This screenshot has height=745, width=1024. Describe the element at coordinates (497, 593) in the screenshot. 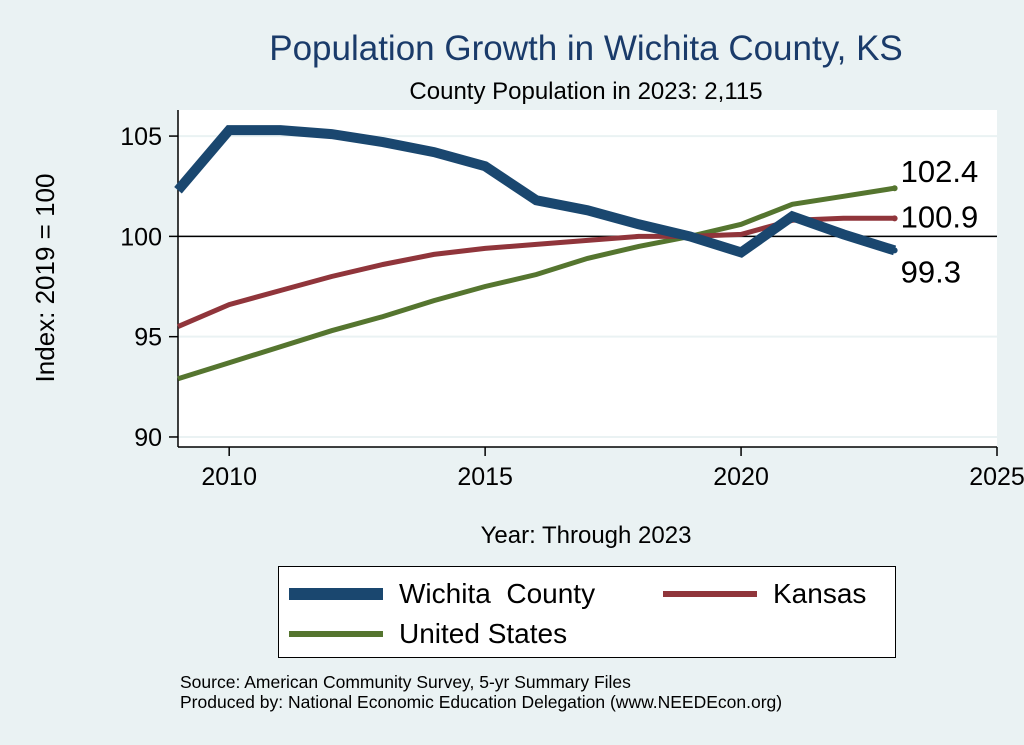

I see `legend-label-wichita: Wichita County` at that location.